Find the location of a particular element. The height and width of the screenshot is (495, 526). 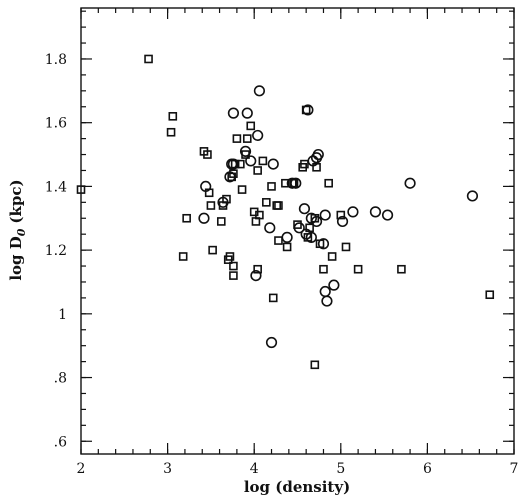

y-tick-labels: .6 .8 1 1.2 1.4 1.6 1.8 is located at coordinates (56, 251).